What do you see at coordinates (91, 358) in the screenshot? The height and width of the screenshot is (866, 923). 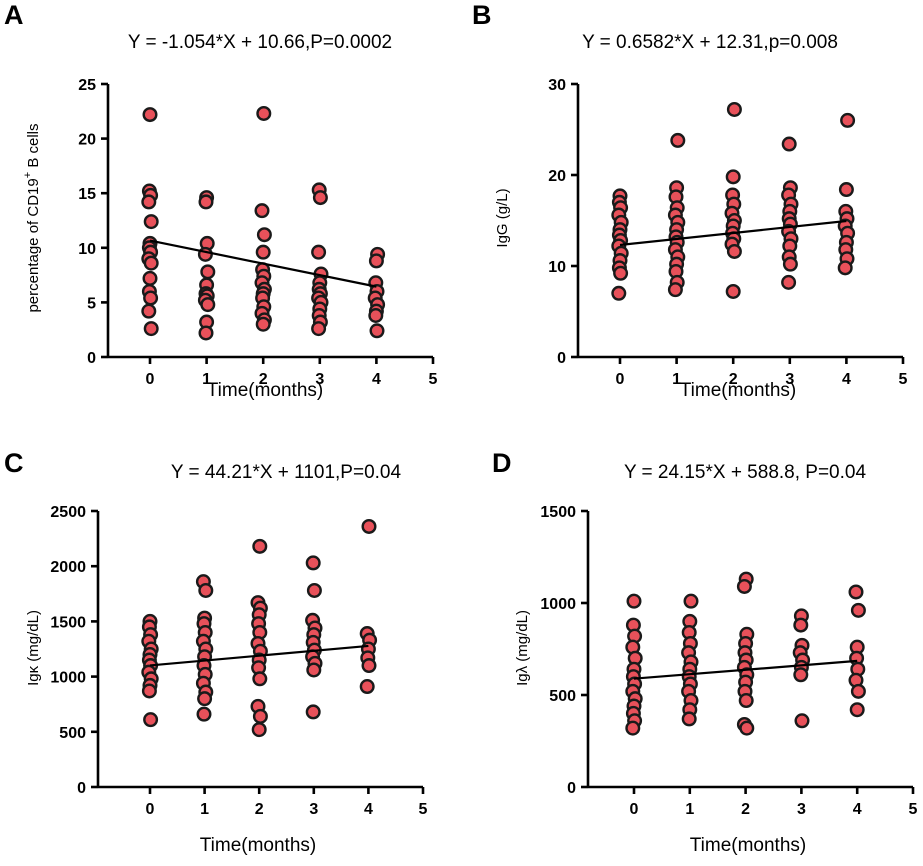 I see `panel-a-y-tick-label: 0` at bounding box center [91, 358].